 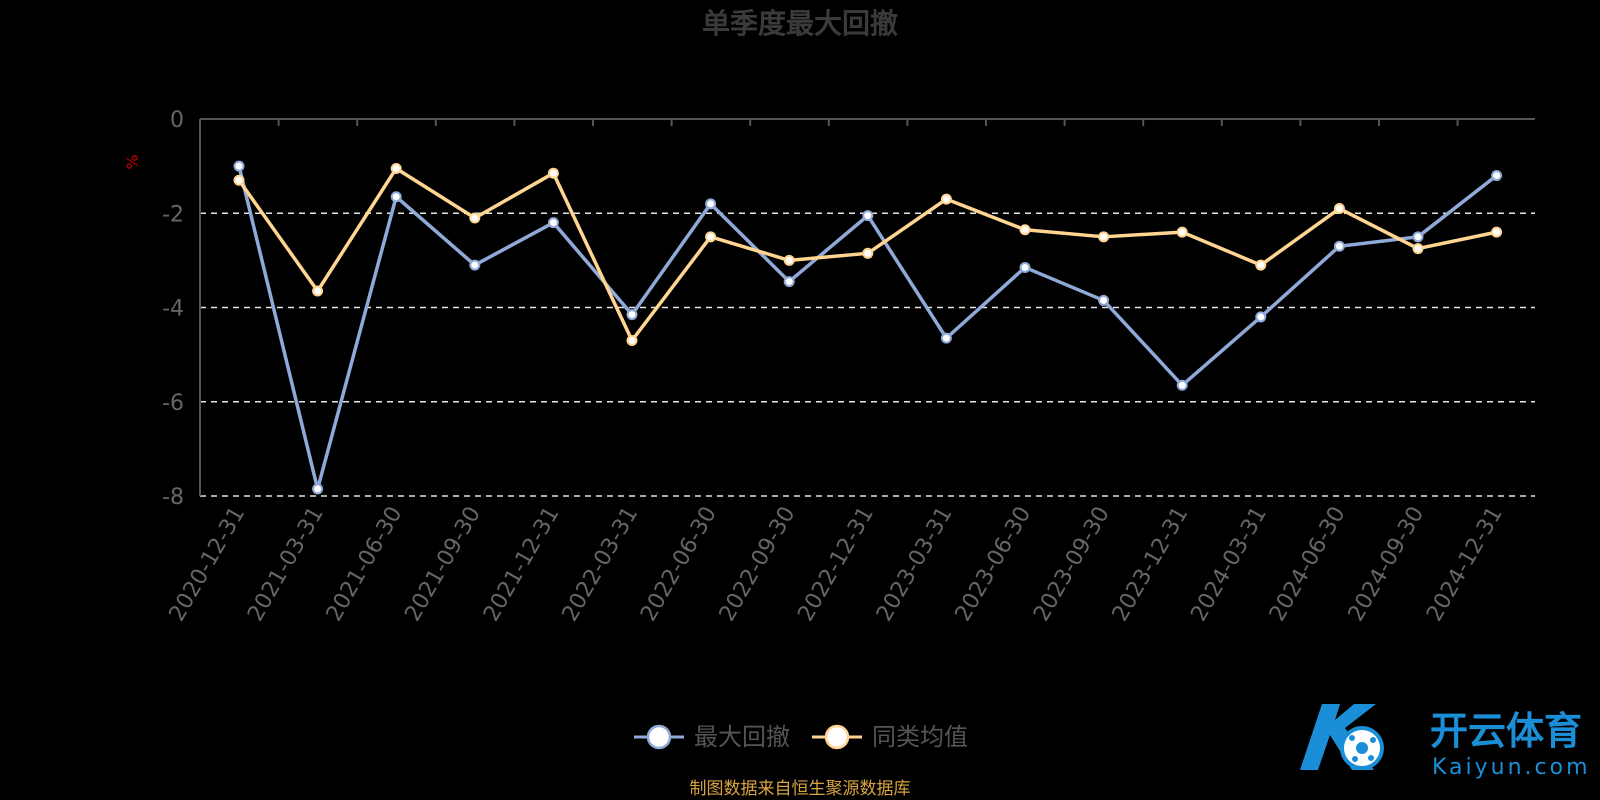 I want to click on x-tick-label: 2023-12-31, so click(x=1151, y=564).